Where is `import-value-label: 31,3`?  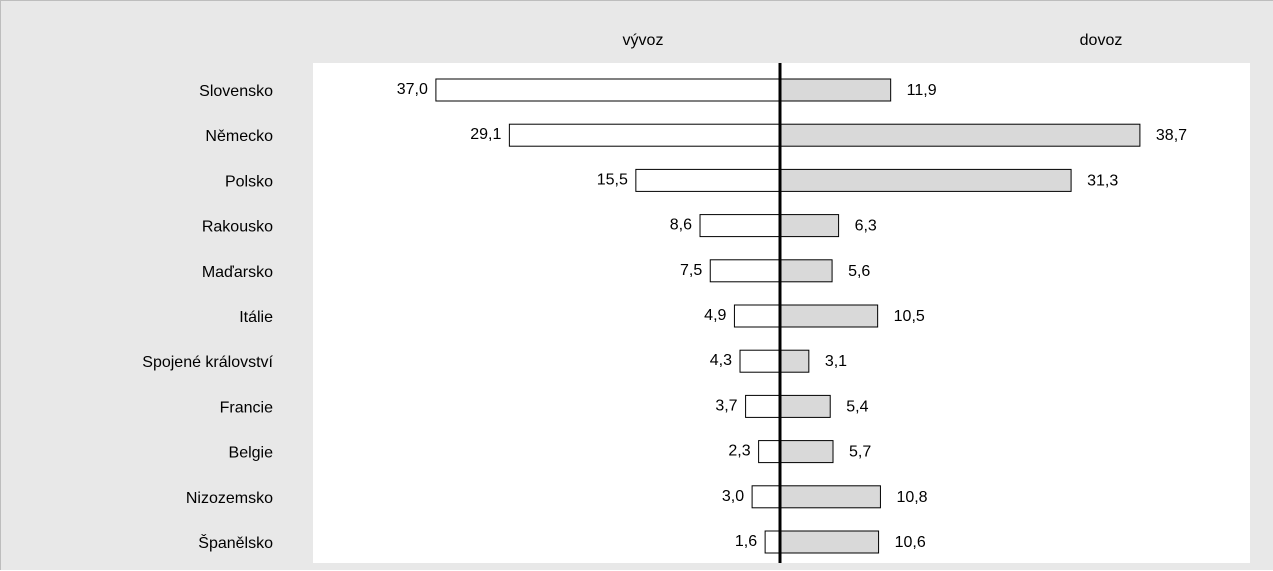 import-value-label: 31,3 is located at coordinates (1102, 180).